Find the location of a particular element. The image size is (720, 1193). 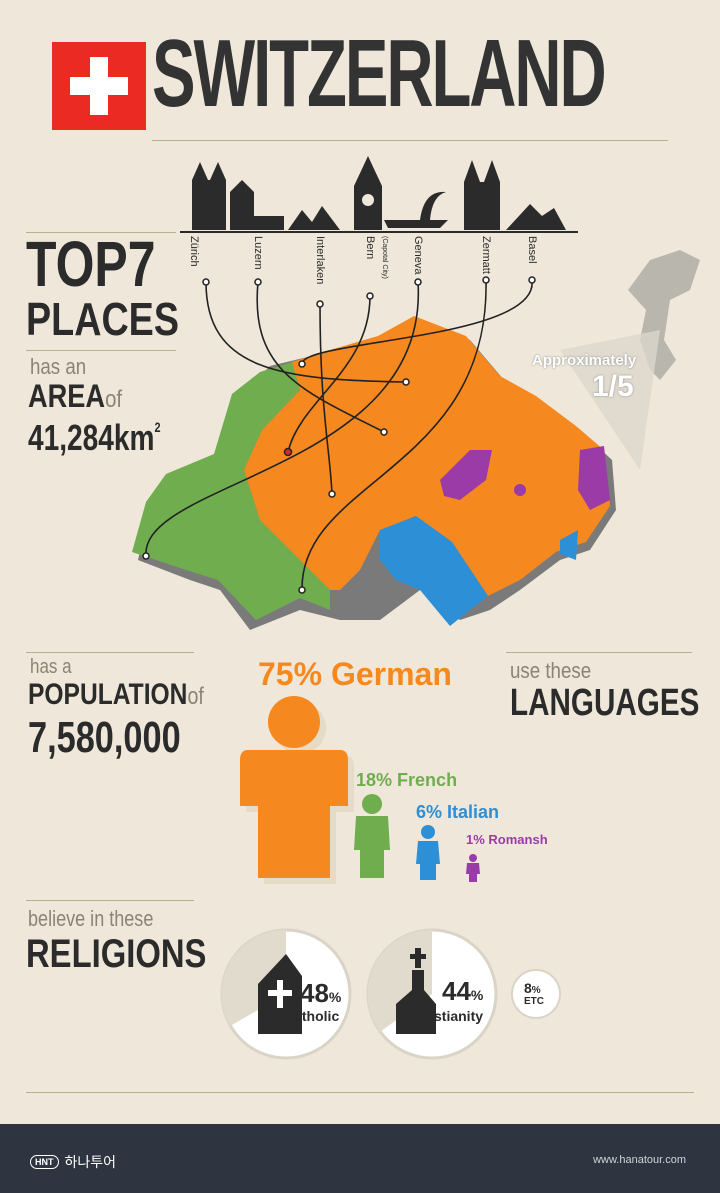

language-person-icons is located at coordinates (360, 790).